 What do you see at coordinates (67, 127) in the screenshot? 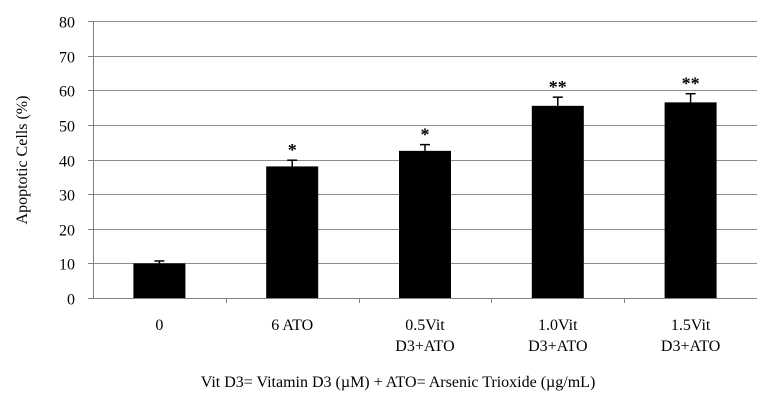
I see `y-tick-label: 50` at bounding box center [67, 127].